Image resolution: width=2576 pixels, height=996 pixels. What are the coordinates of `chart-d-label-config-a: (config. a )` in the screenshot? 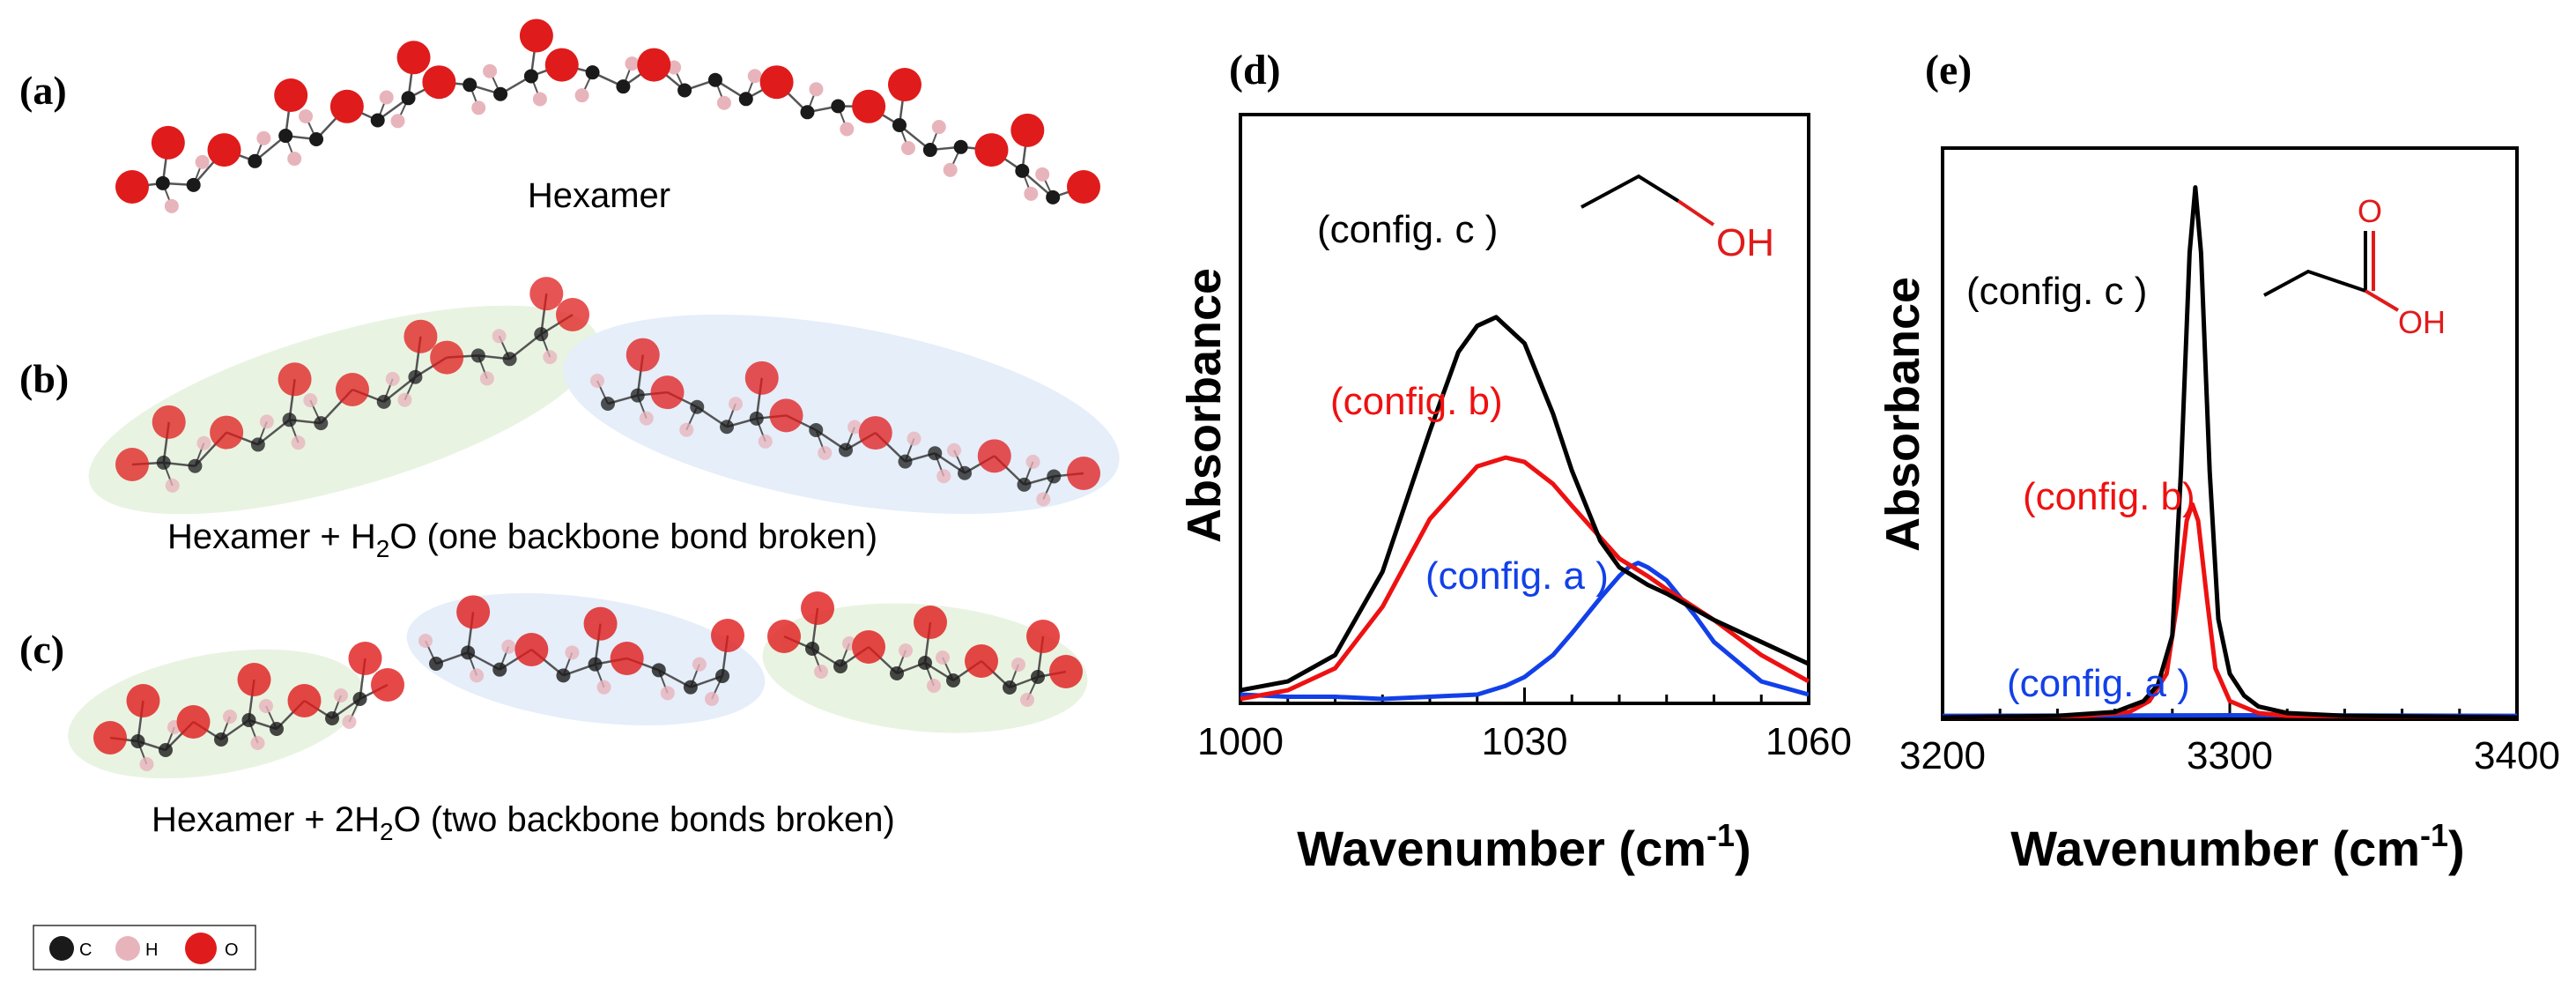 It's located at (1517, 576).